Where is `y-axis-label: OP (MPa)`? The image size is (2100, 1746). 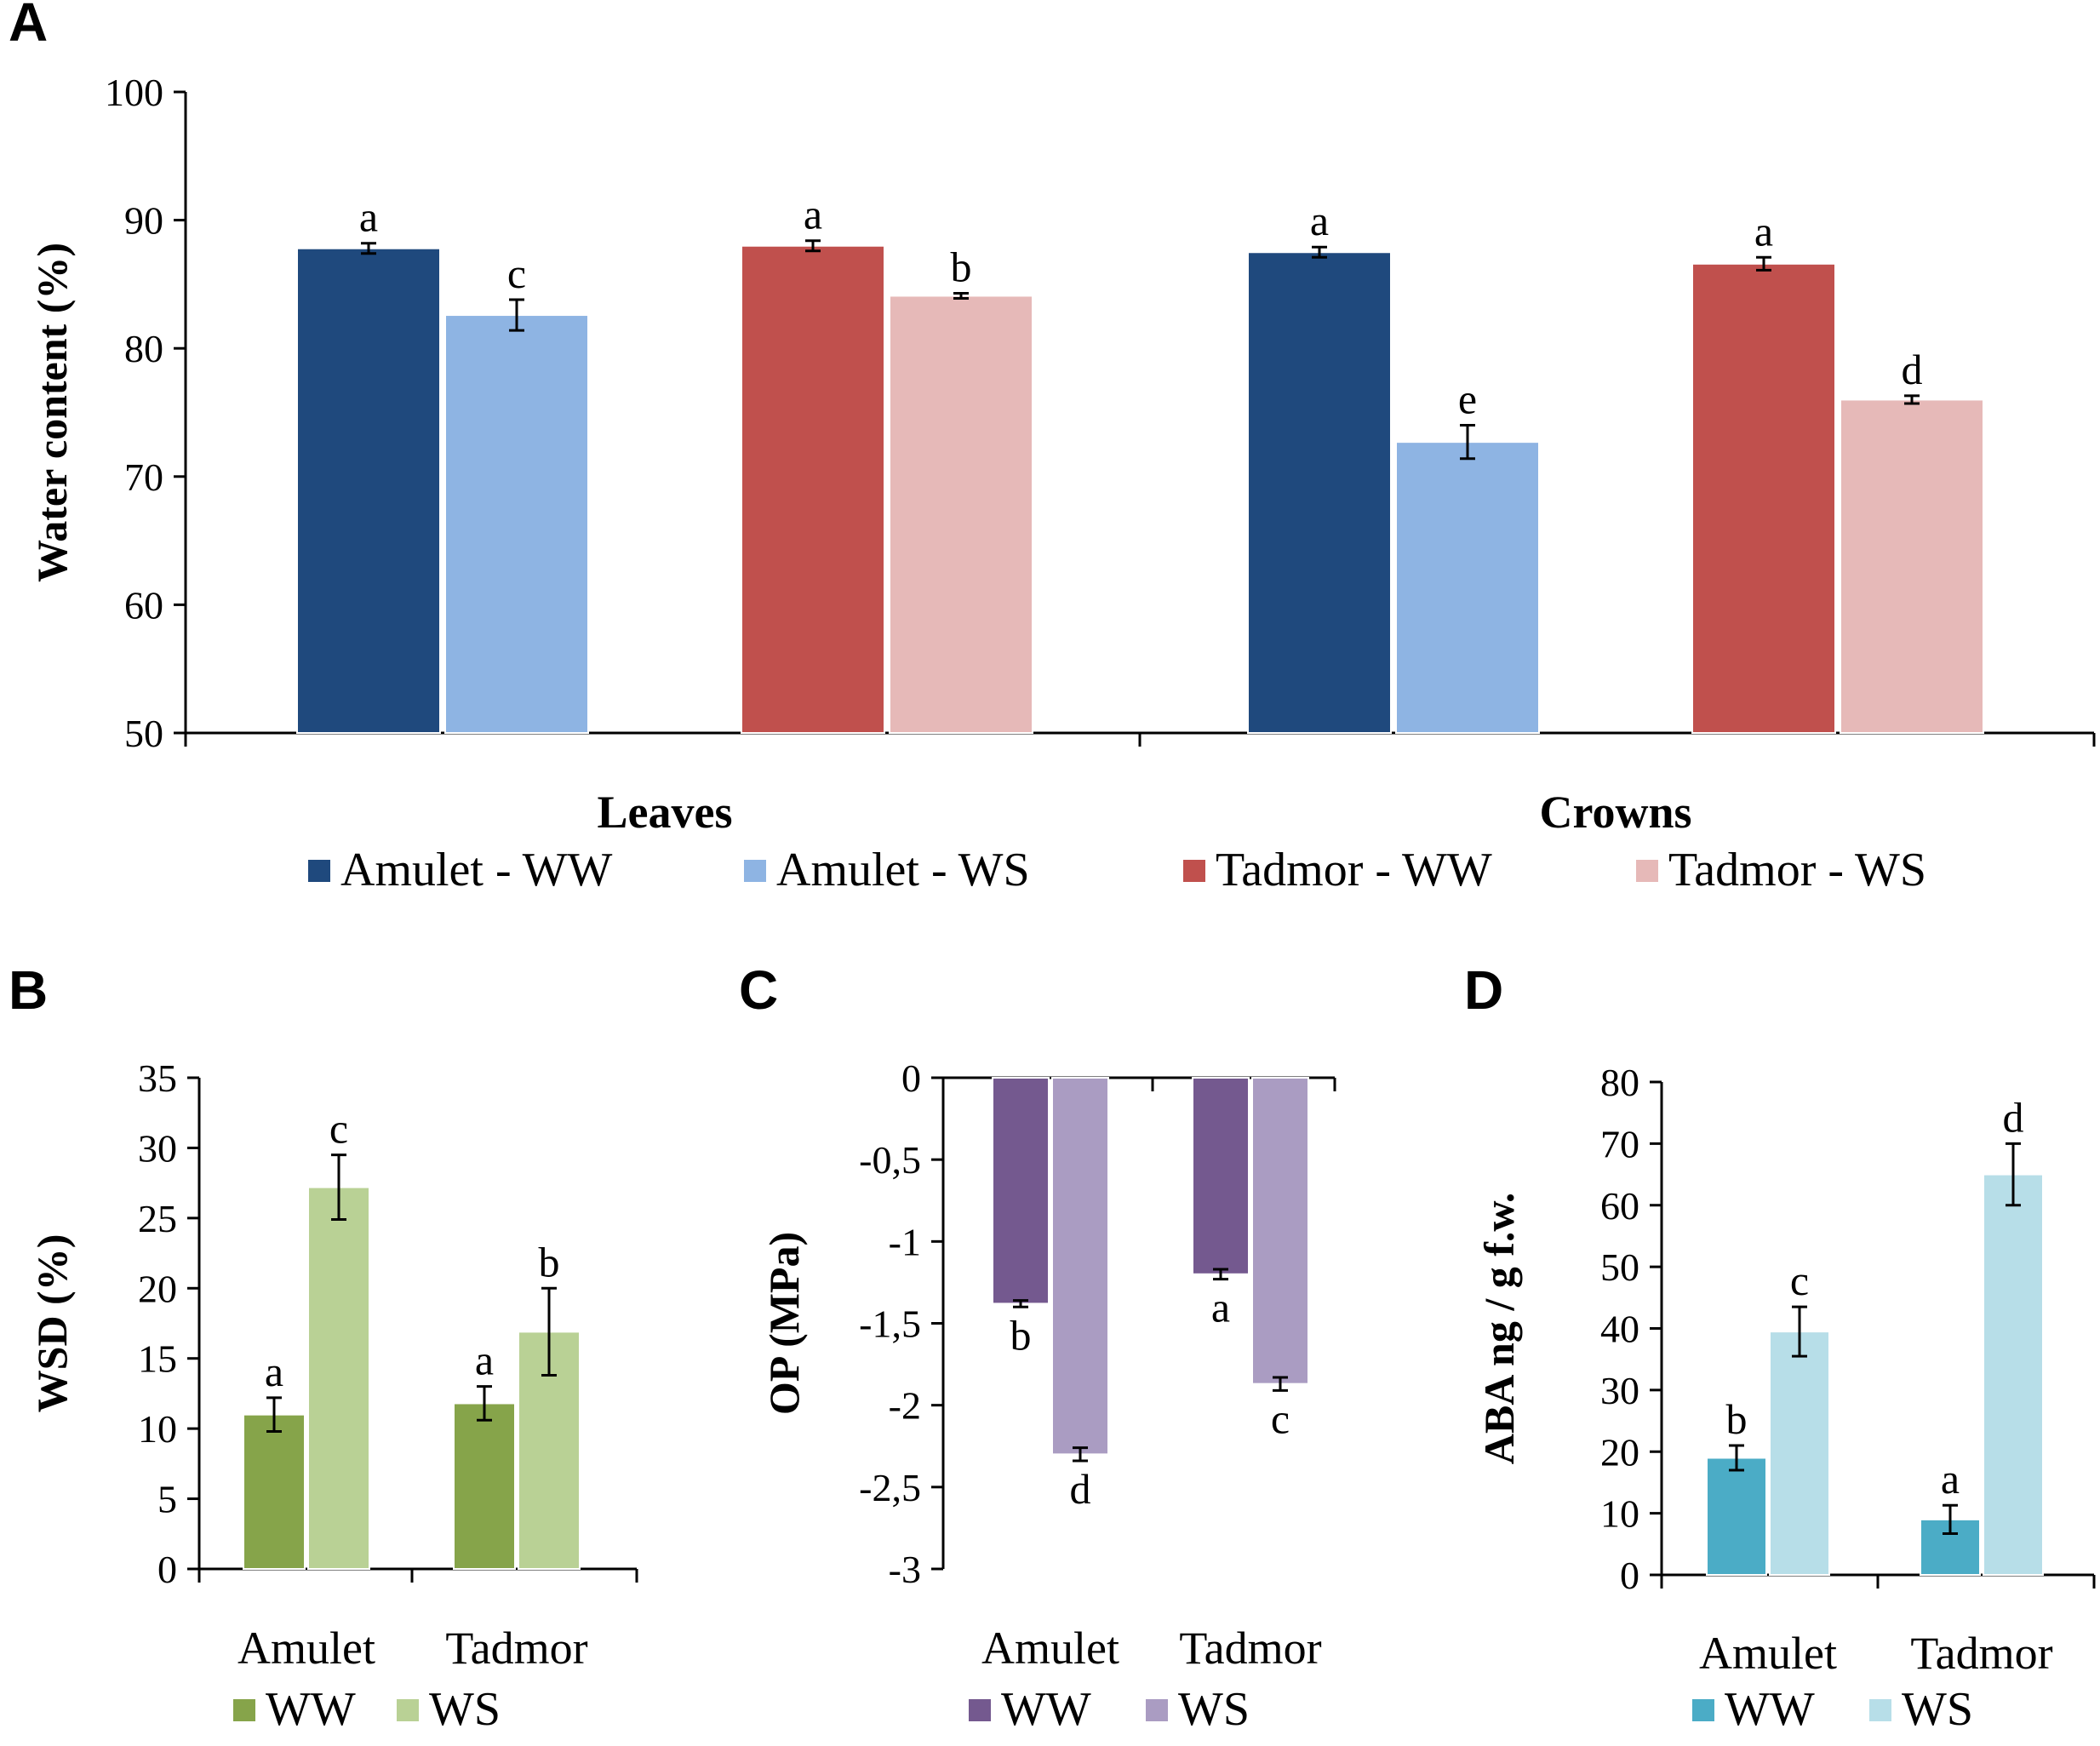
y-axis-label: OP (MPa) is located at coordinates (784, 1323).